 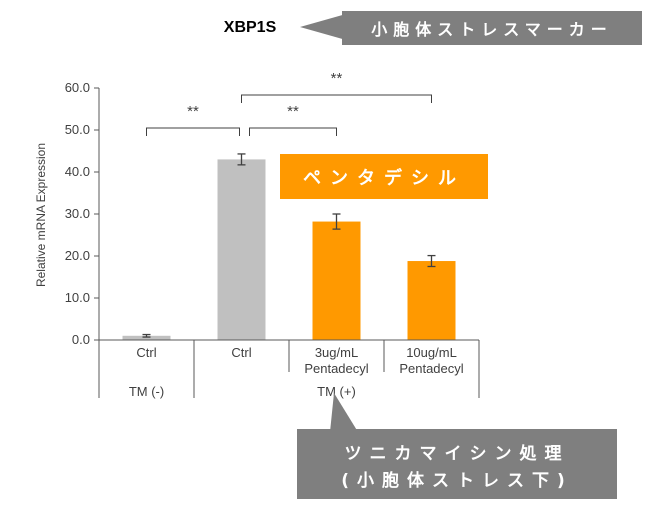 I want to click on y-tick-label: 50.0, so click(x=77, y=129).